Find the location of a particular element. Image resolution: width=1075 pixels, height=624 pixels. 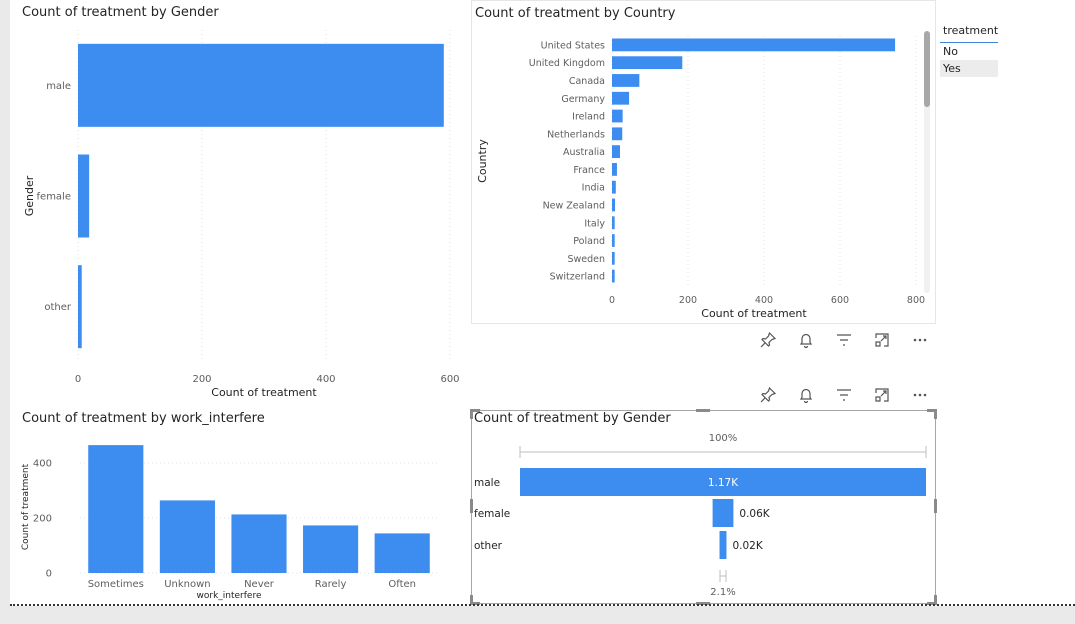

category-label: Australia is located at coordinates (584, 152).